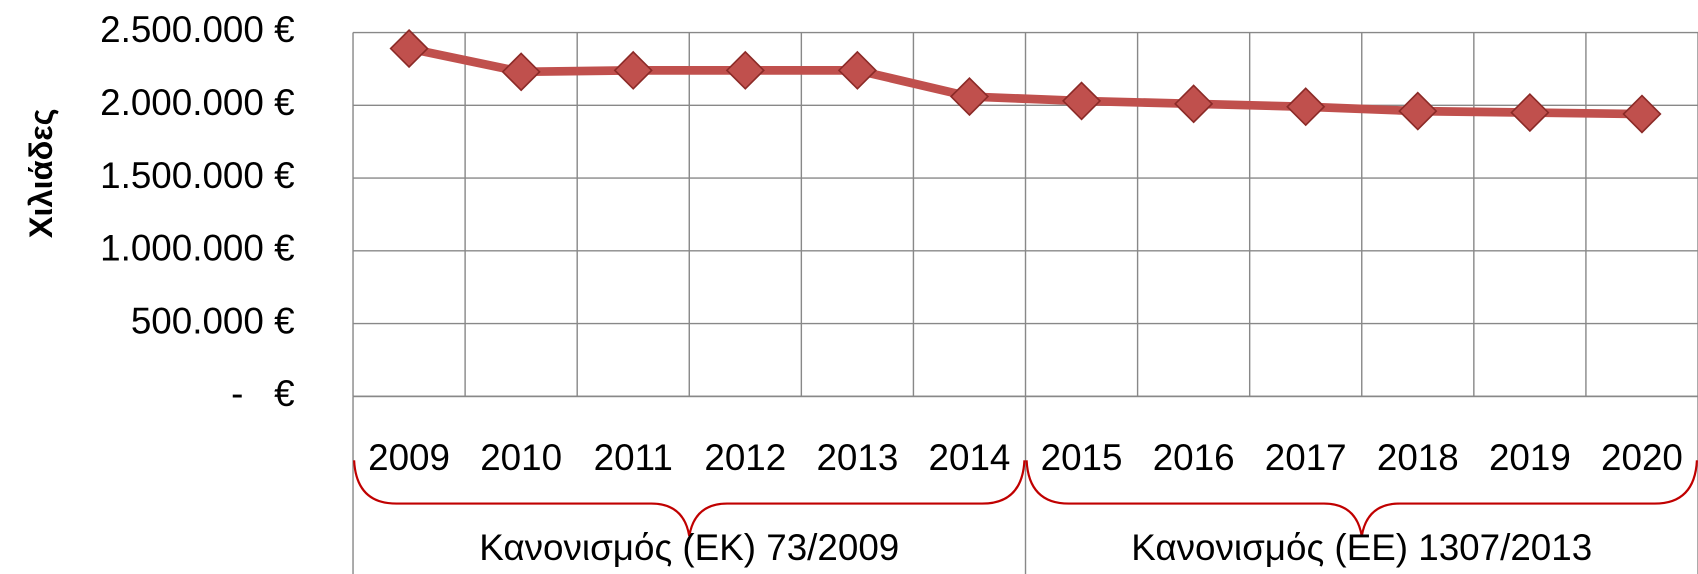 The height and width of the screenshot is (574, 1698). Describe the element at coordinates (197, 175) in the screenshot. I see `y-tick-label: 1.500.000 €` at that location.